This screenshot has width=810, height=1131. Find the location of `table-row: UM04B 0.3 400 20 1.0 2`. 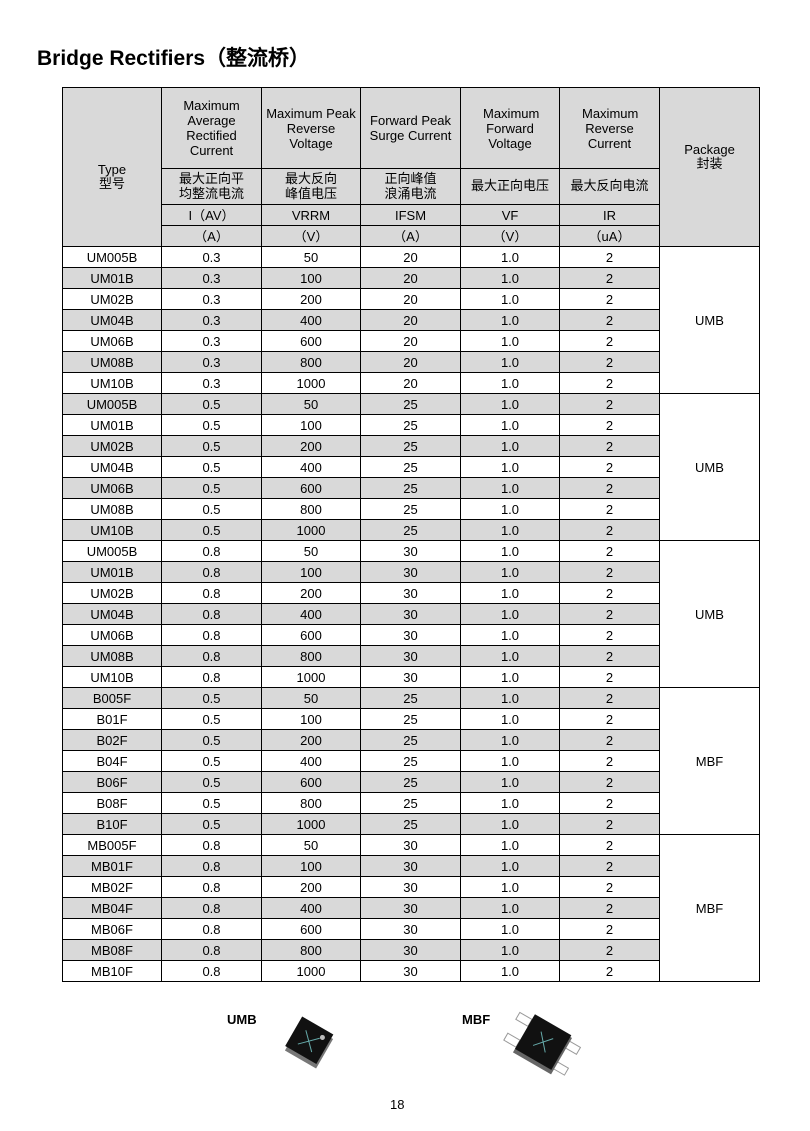

table-row: UM04B 0.3 400 20 1.0 2 is located at coordinates (411, 320).